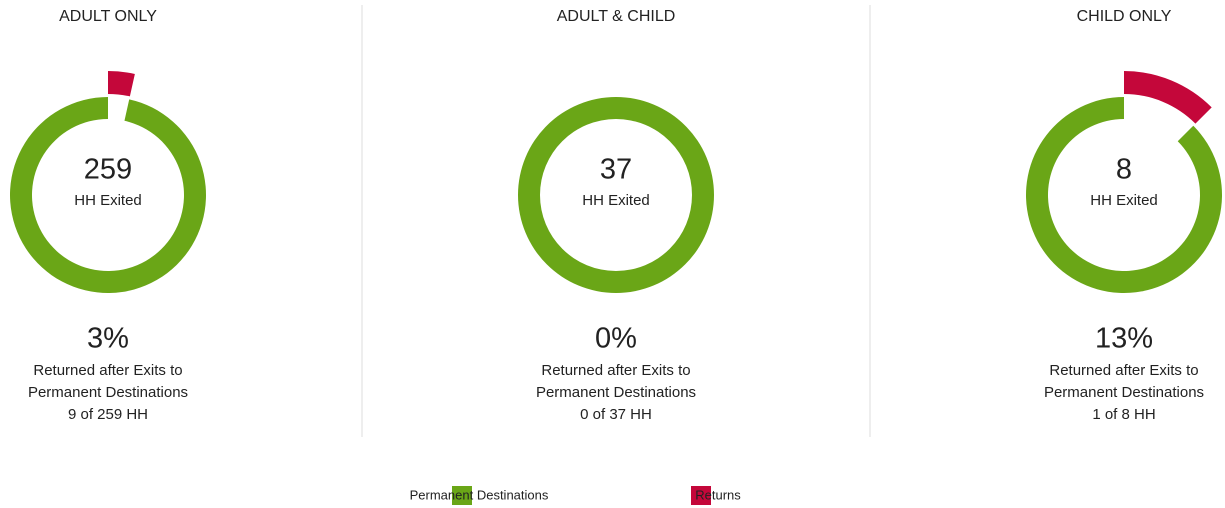 The width and height of the screenshot is (1225, 508). What do you see at coordinates (616, 16) in the screenshot?
I see `panel-title: ADULT & CHILD` at bounding box center [616, 16].